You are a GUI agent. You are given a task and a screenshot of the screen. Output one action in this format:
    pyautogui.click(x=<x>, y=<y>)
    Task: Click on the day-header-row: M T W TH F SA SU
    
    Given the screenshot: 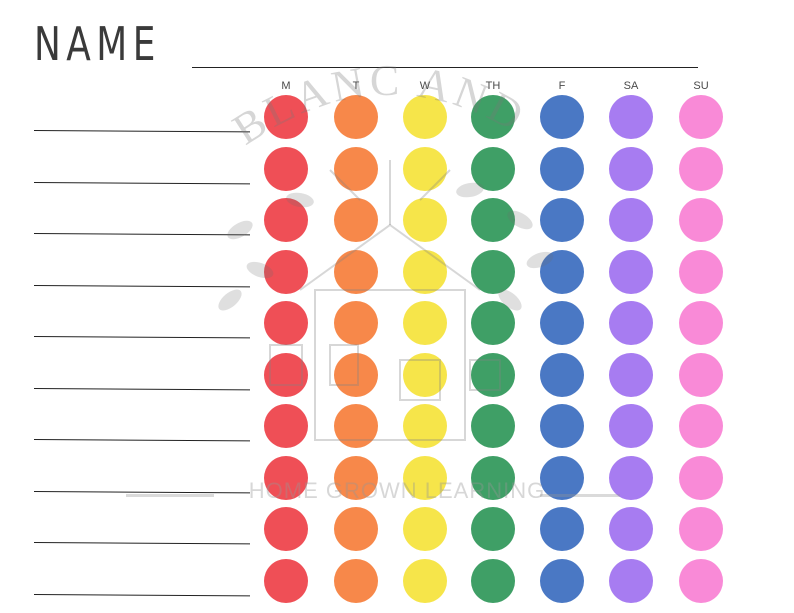 What is the action you would take?
    pyautogui.click(x=397, y=88)
    